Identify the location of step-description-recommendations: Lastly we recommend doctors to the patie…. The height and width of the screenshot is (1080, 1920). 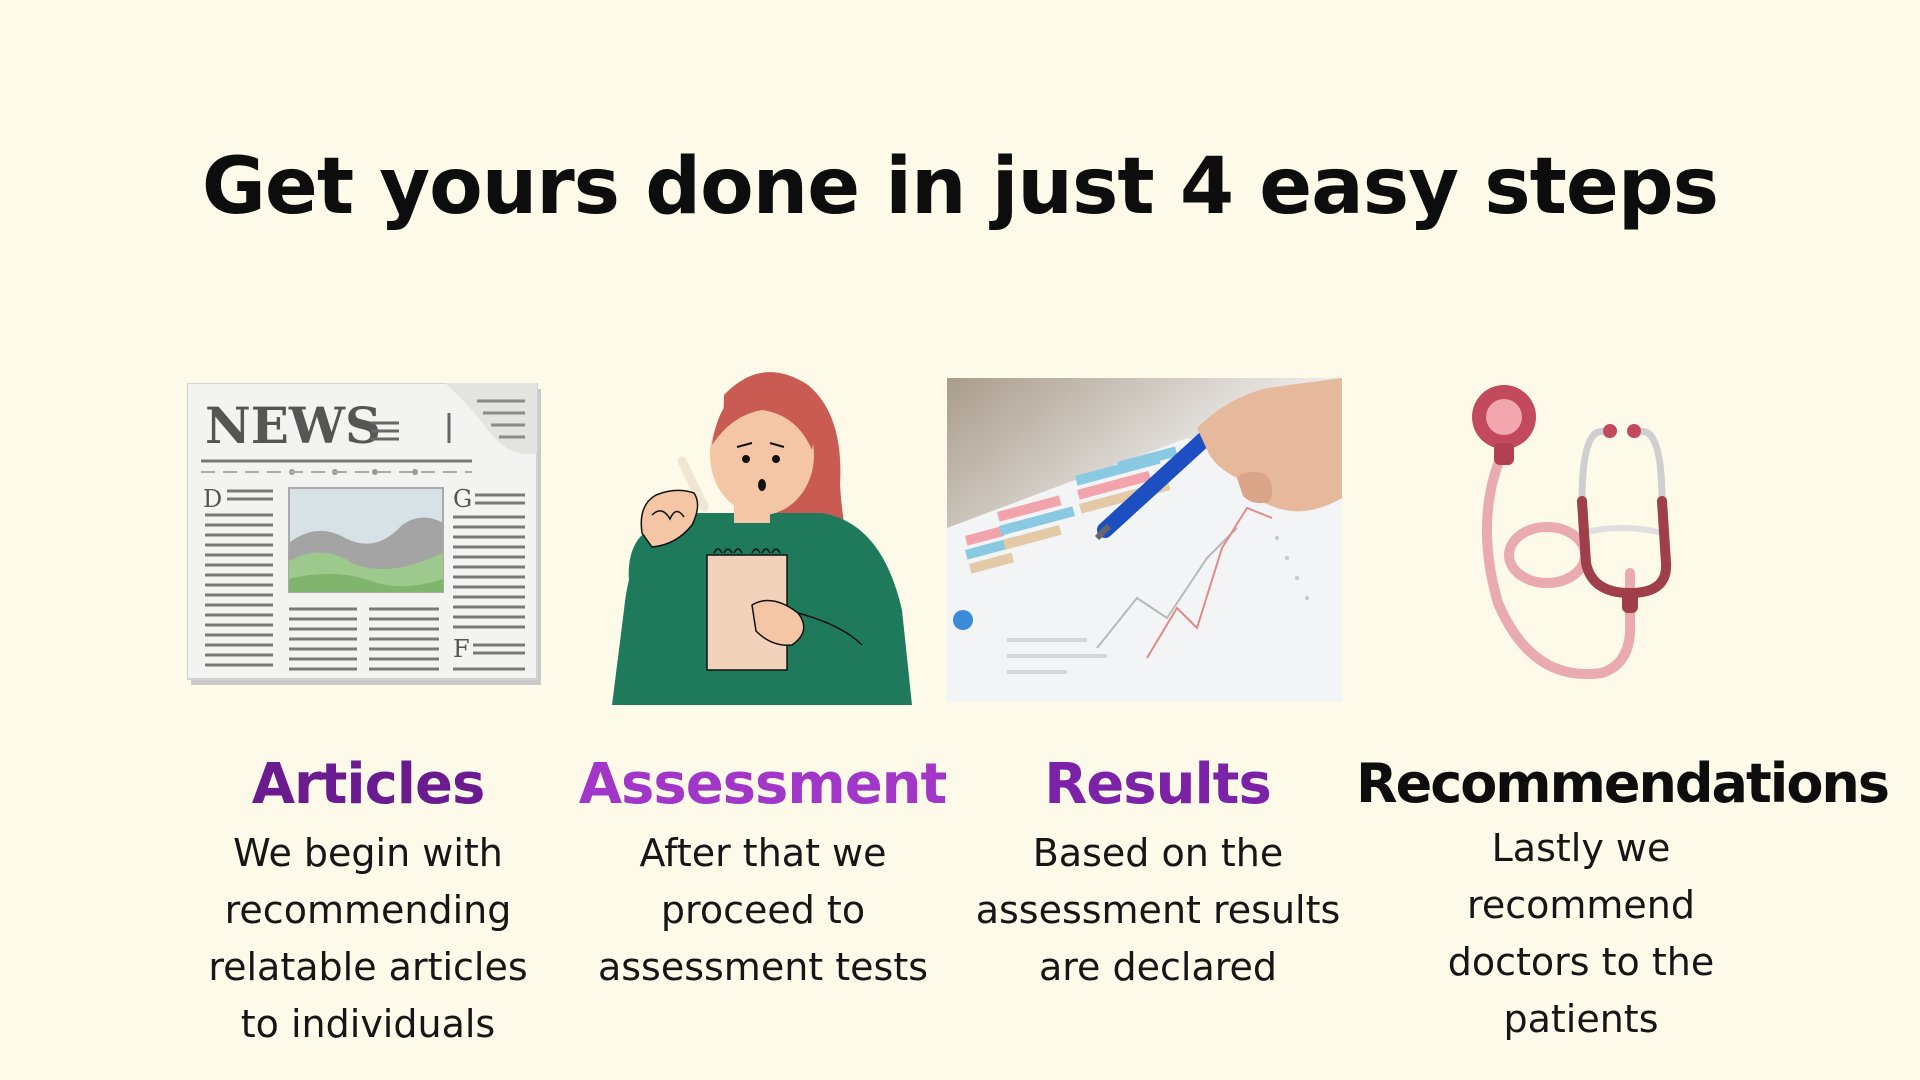
(1581, 933).